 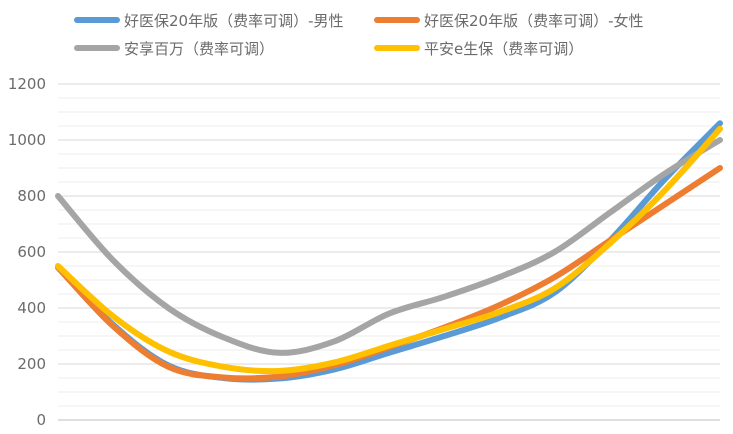 I want to click on legend-label-female: 好医保20年版（费率可调）-女性, so click(x=534, y=20).